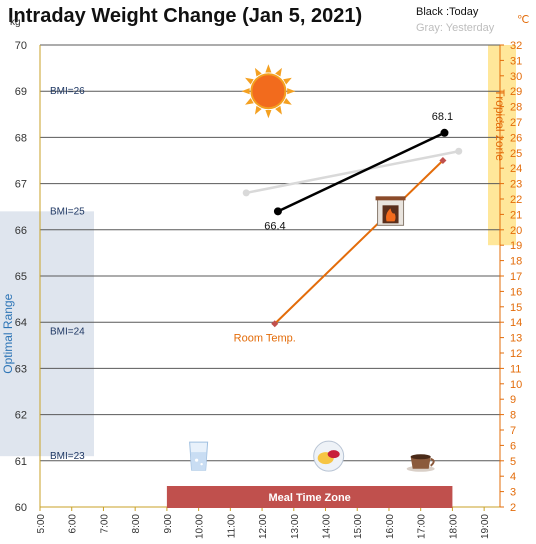  I want to click on coffee-cup-icon, so click(420, 463).